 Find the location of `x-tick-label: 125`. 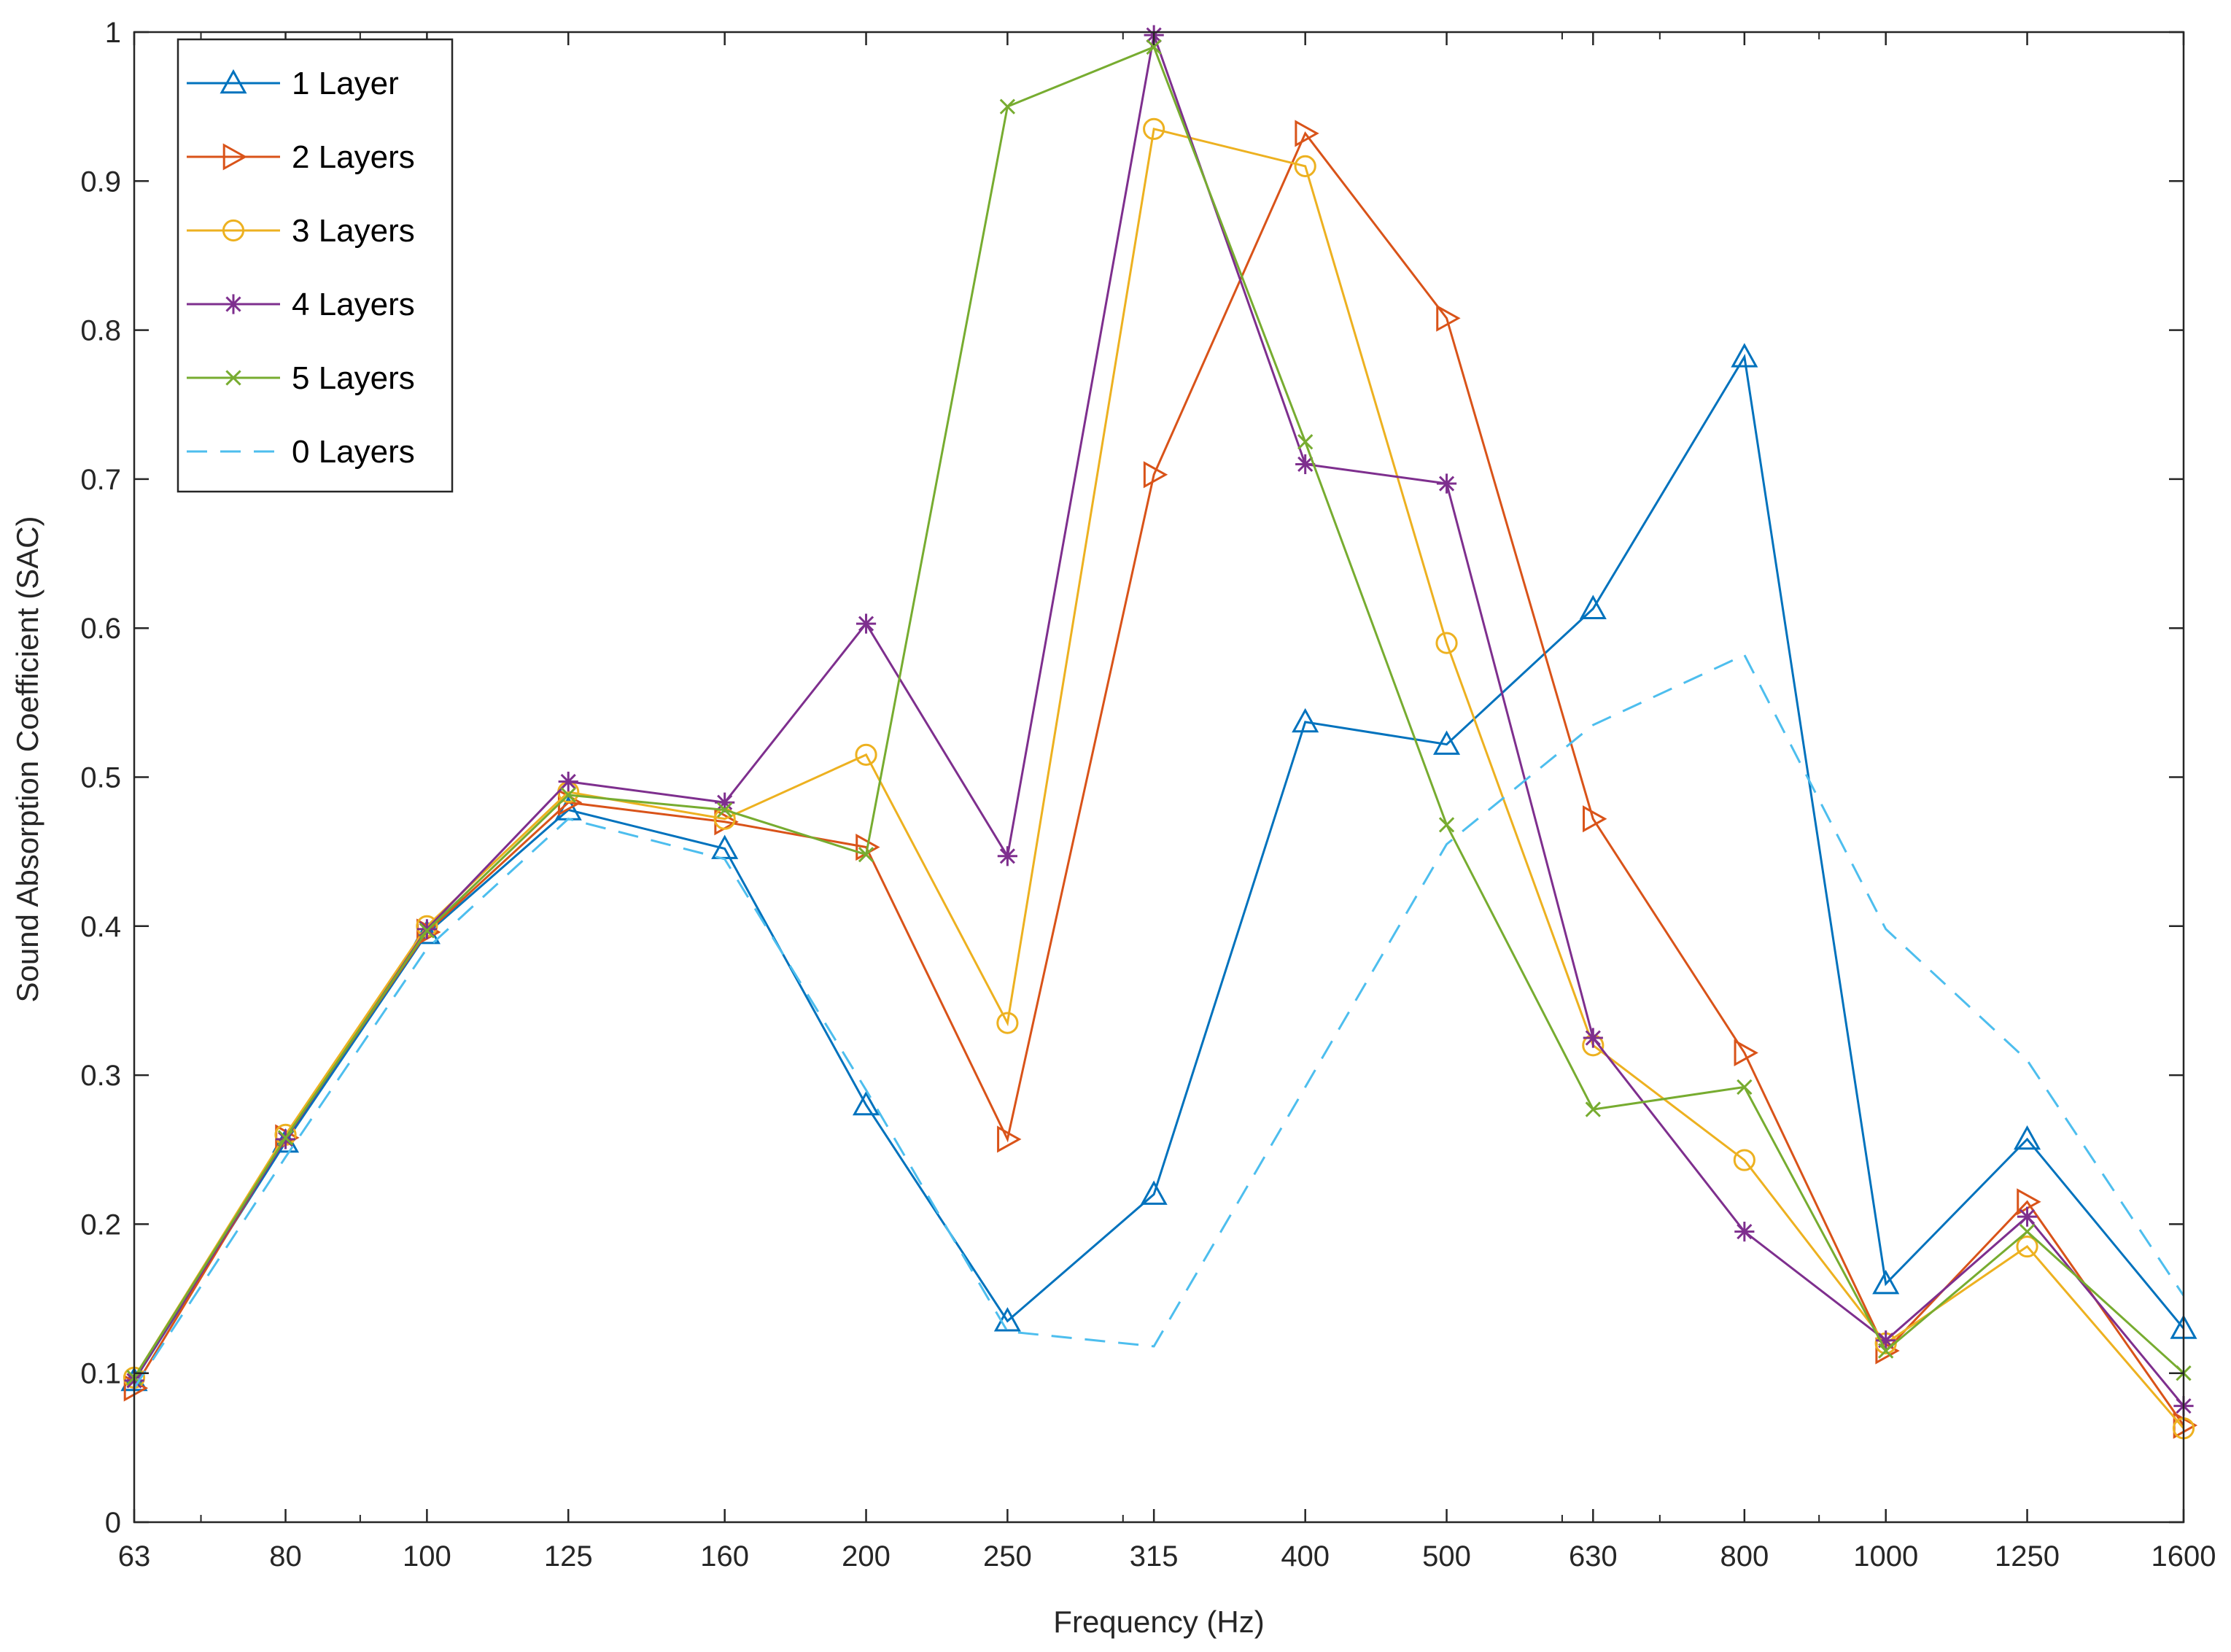

x-tick-label: 125 is located at coordinates (568, 1556).